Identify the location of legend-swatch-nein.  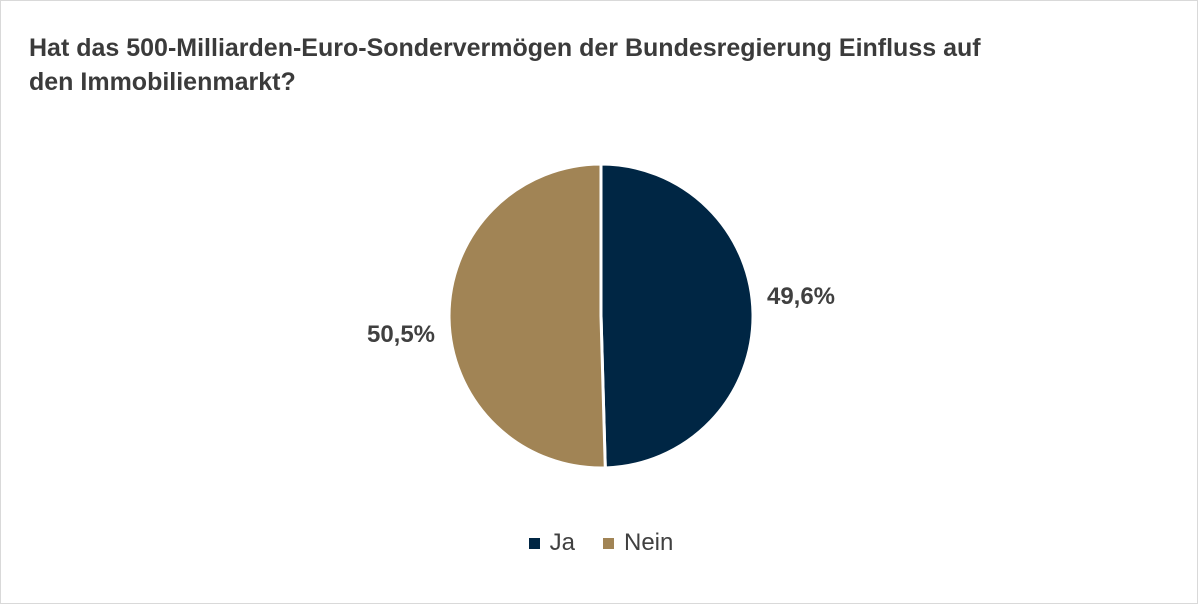
(608, 543).